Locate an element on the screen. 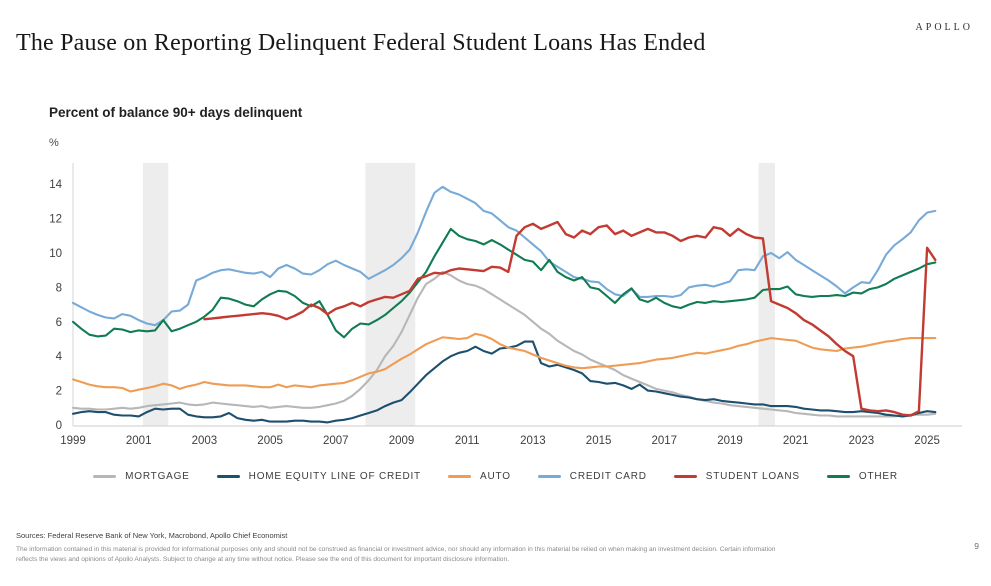 This screenshot has height=586, width=991. legend-swatch-credit-card is located at coordinates (549, 476).